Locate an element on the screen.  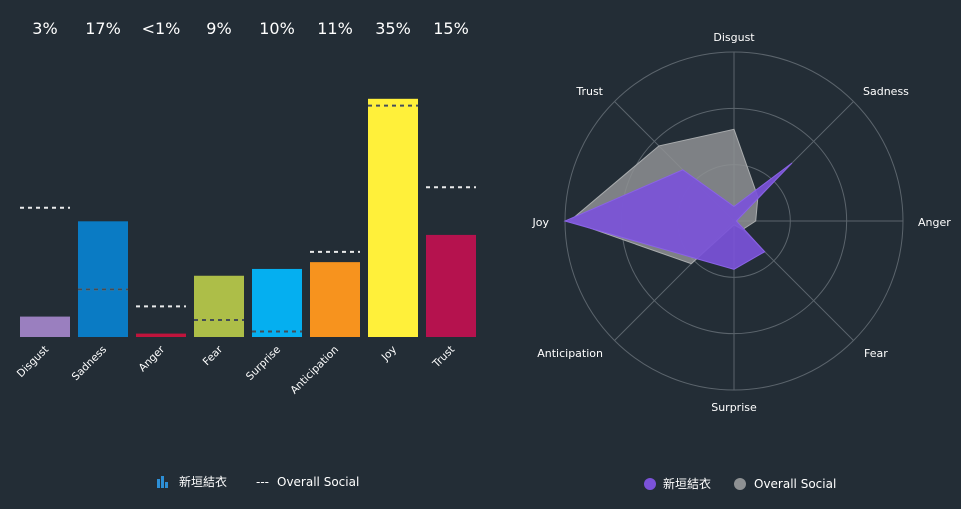
bar-fear is located at coordinates (219, 306).